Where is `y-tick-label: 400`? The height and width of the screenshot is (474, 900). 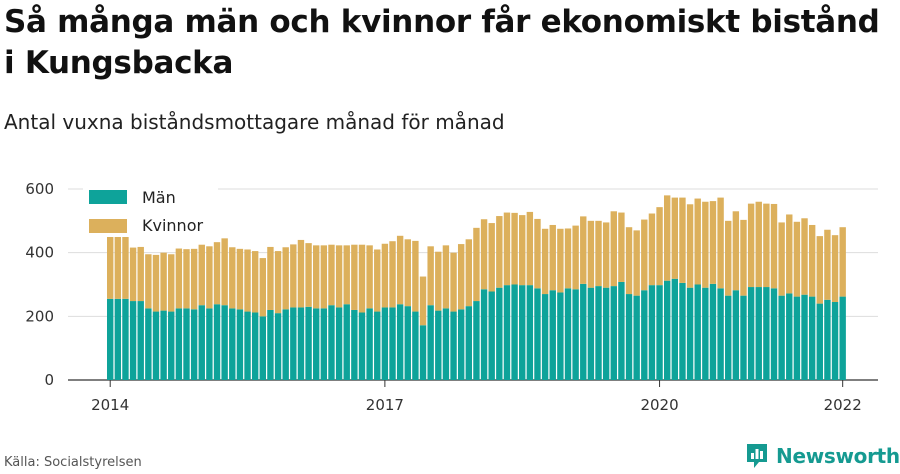 y-tick-label: 400 is located at coordinates (39, 253).